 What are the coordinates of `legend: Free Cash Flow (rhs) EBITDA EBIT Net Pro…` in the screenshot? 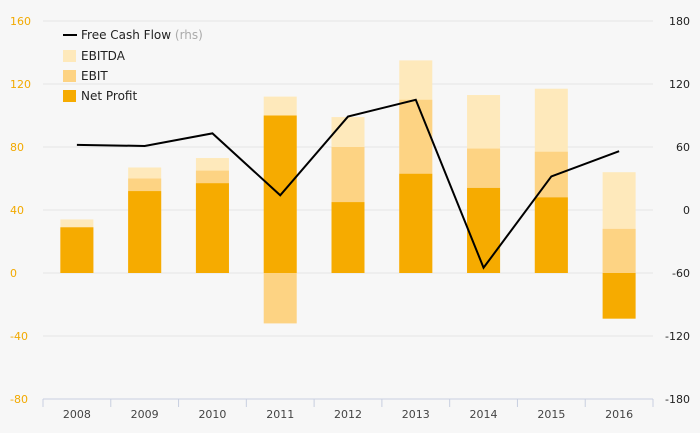 It's located at (133, 65).